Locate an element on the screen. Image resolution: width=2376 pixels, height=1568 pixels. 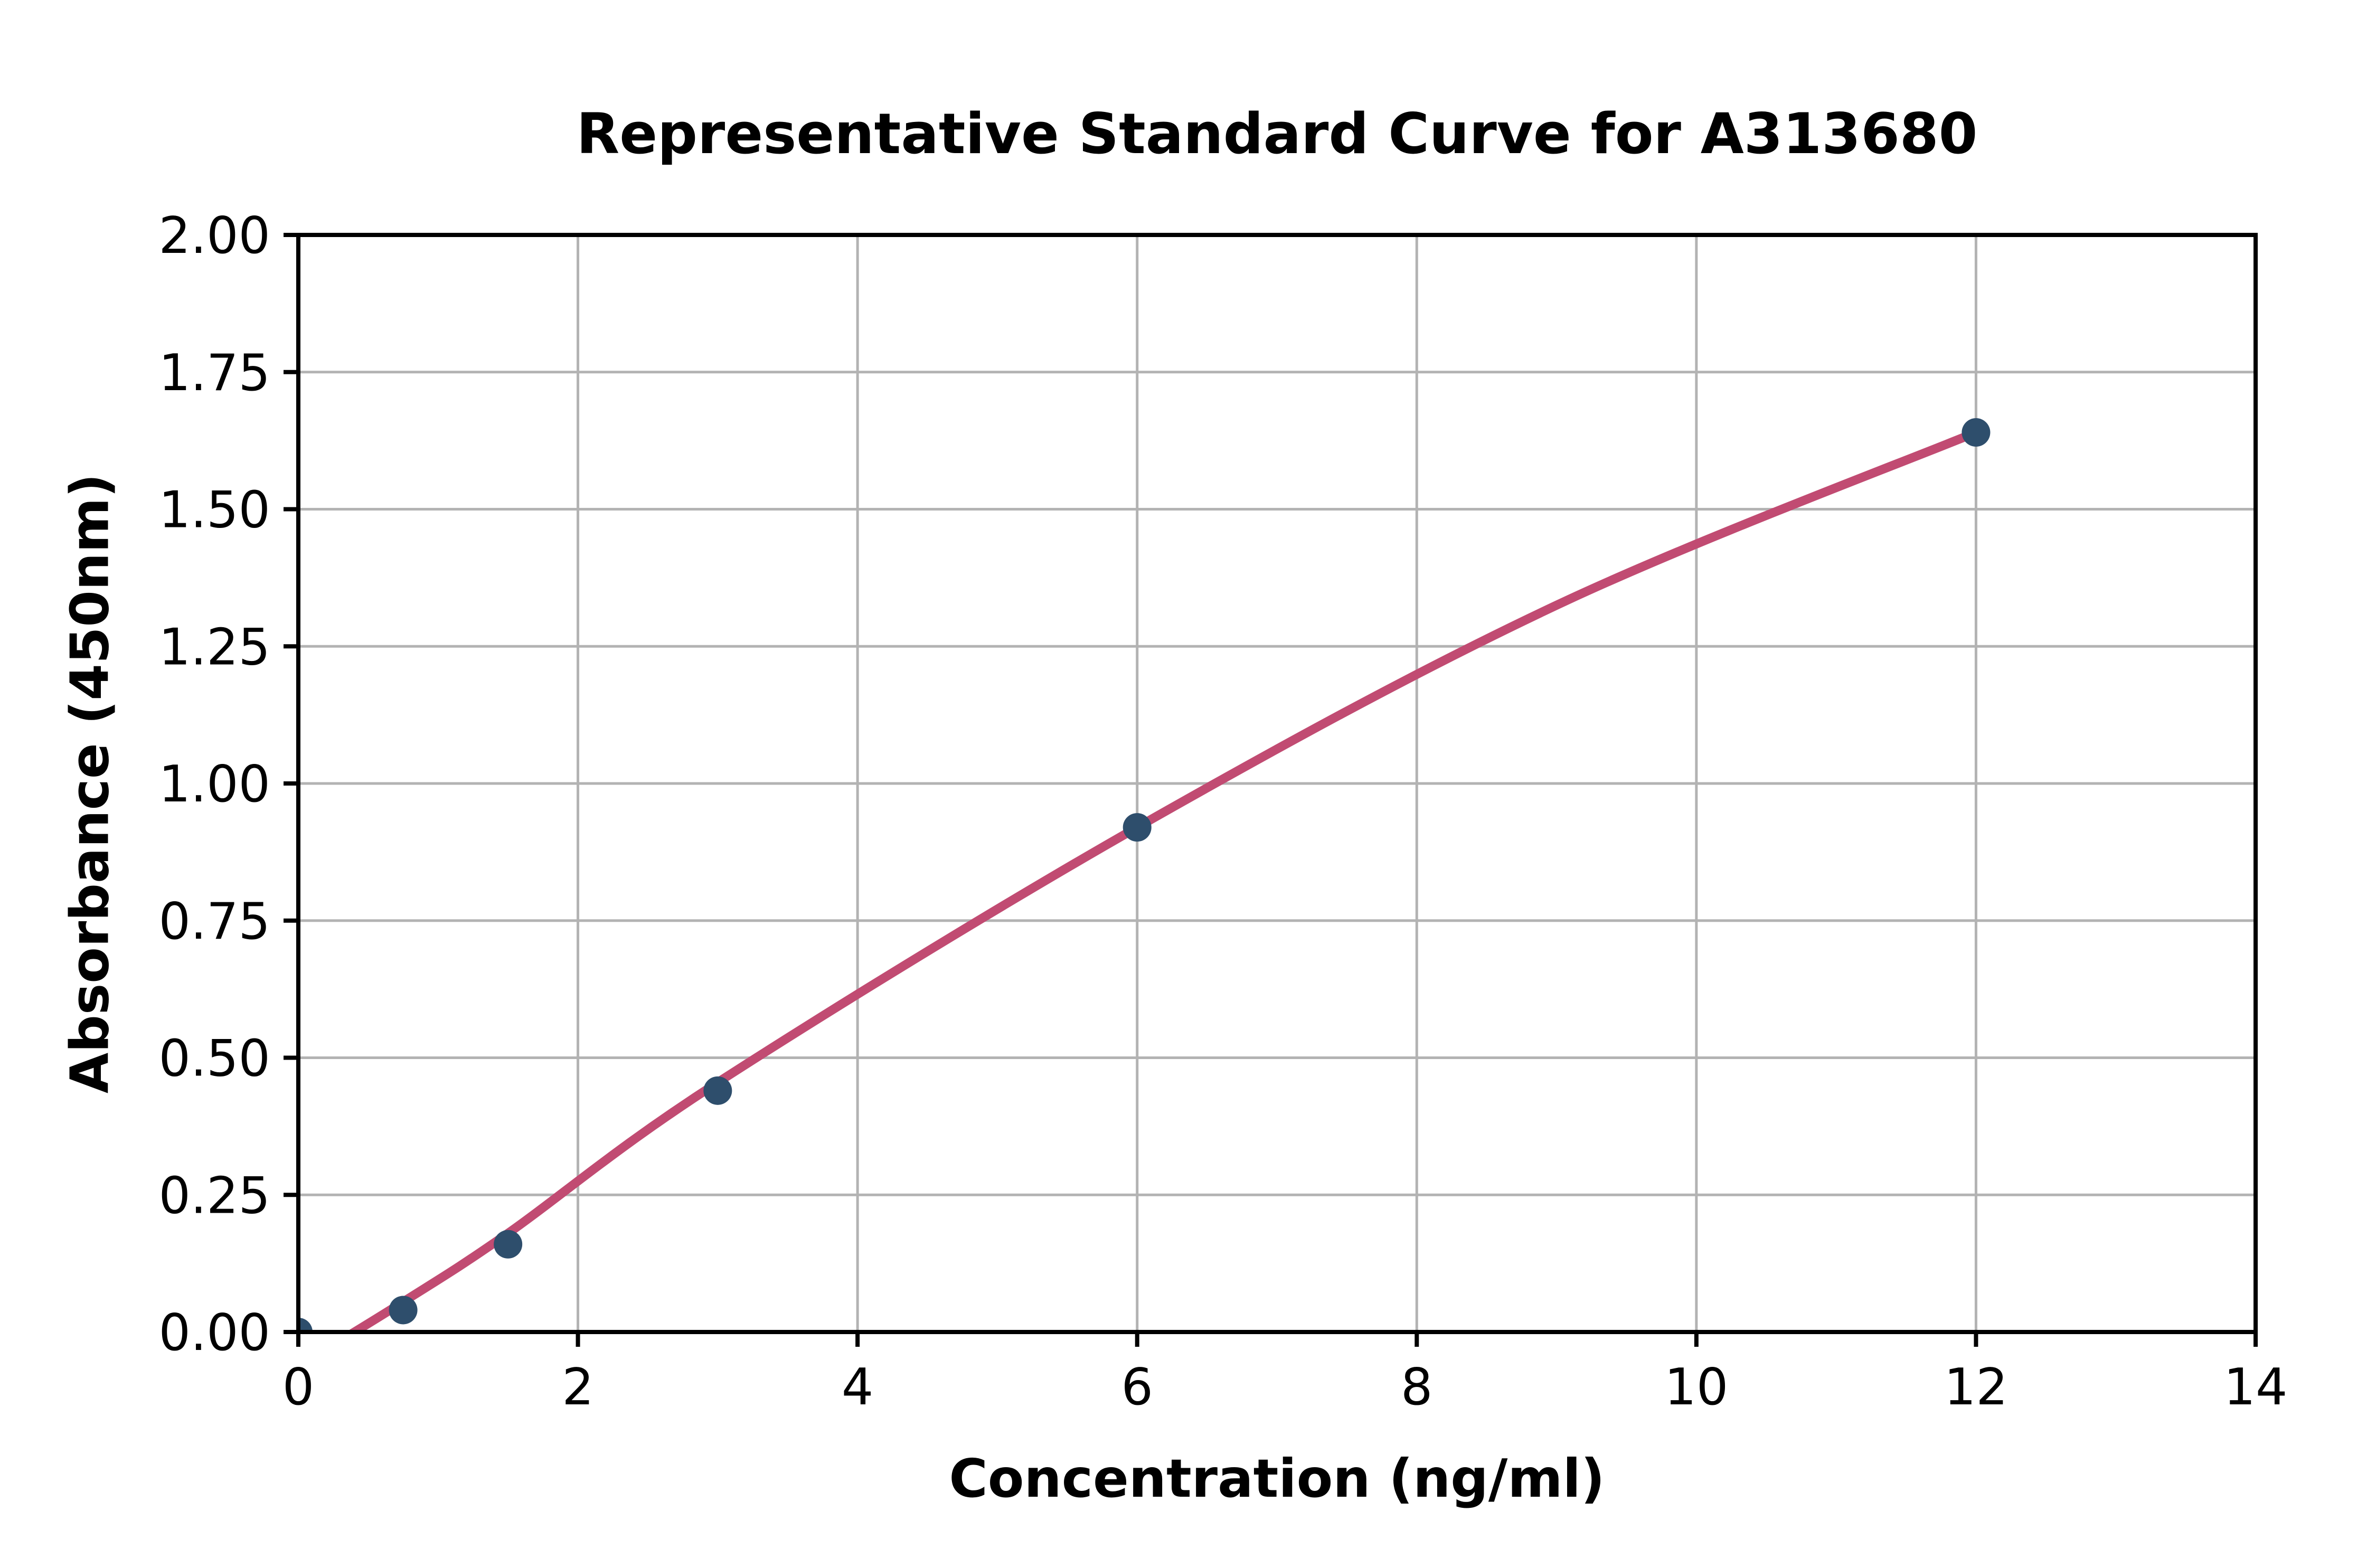
y-tick-label: 1.75 is located at coordinates (214, 373).